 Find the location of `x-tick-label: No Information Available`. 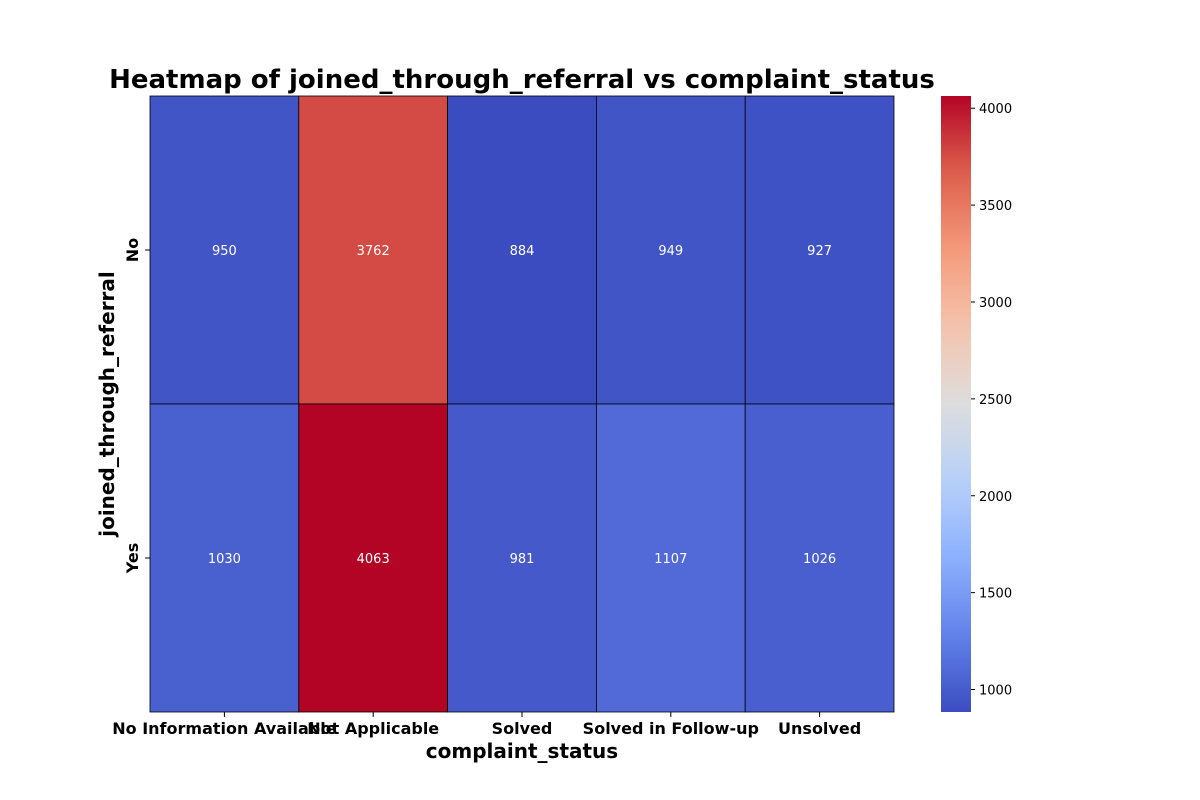

x-tick-label: No Information Available is located at coordinates (224, 728).